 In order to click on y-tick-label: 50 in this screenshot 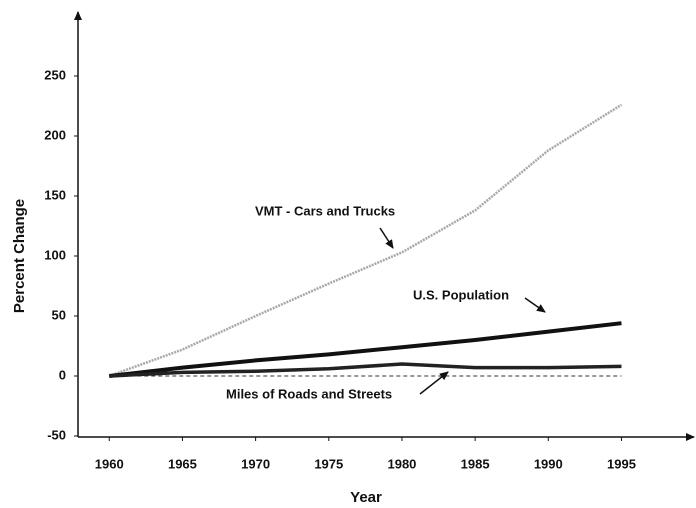, I will do `click(59, 314)`.